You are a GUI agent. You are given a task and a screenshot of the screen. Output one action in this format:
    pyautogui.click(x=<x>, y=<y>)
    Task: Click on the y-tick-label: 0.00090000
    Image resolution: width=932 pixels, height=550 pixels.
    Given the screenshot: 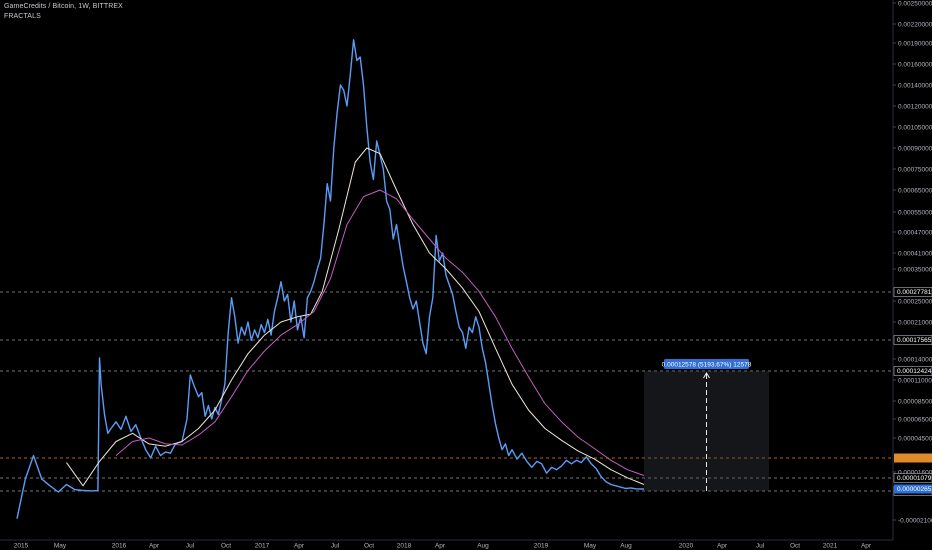 What is the action you would take?
    pyautogui.click(x=915, y=148)
    